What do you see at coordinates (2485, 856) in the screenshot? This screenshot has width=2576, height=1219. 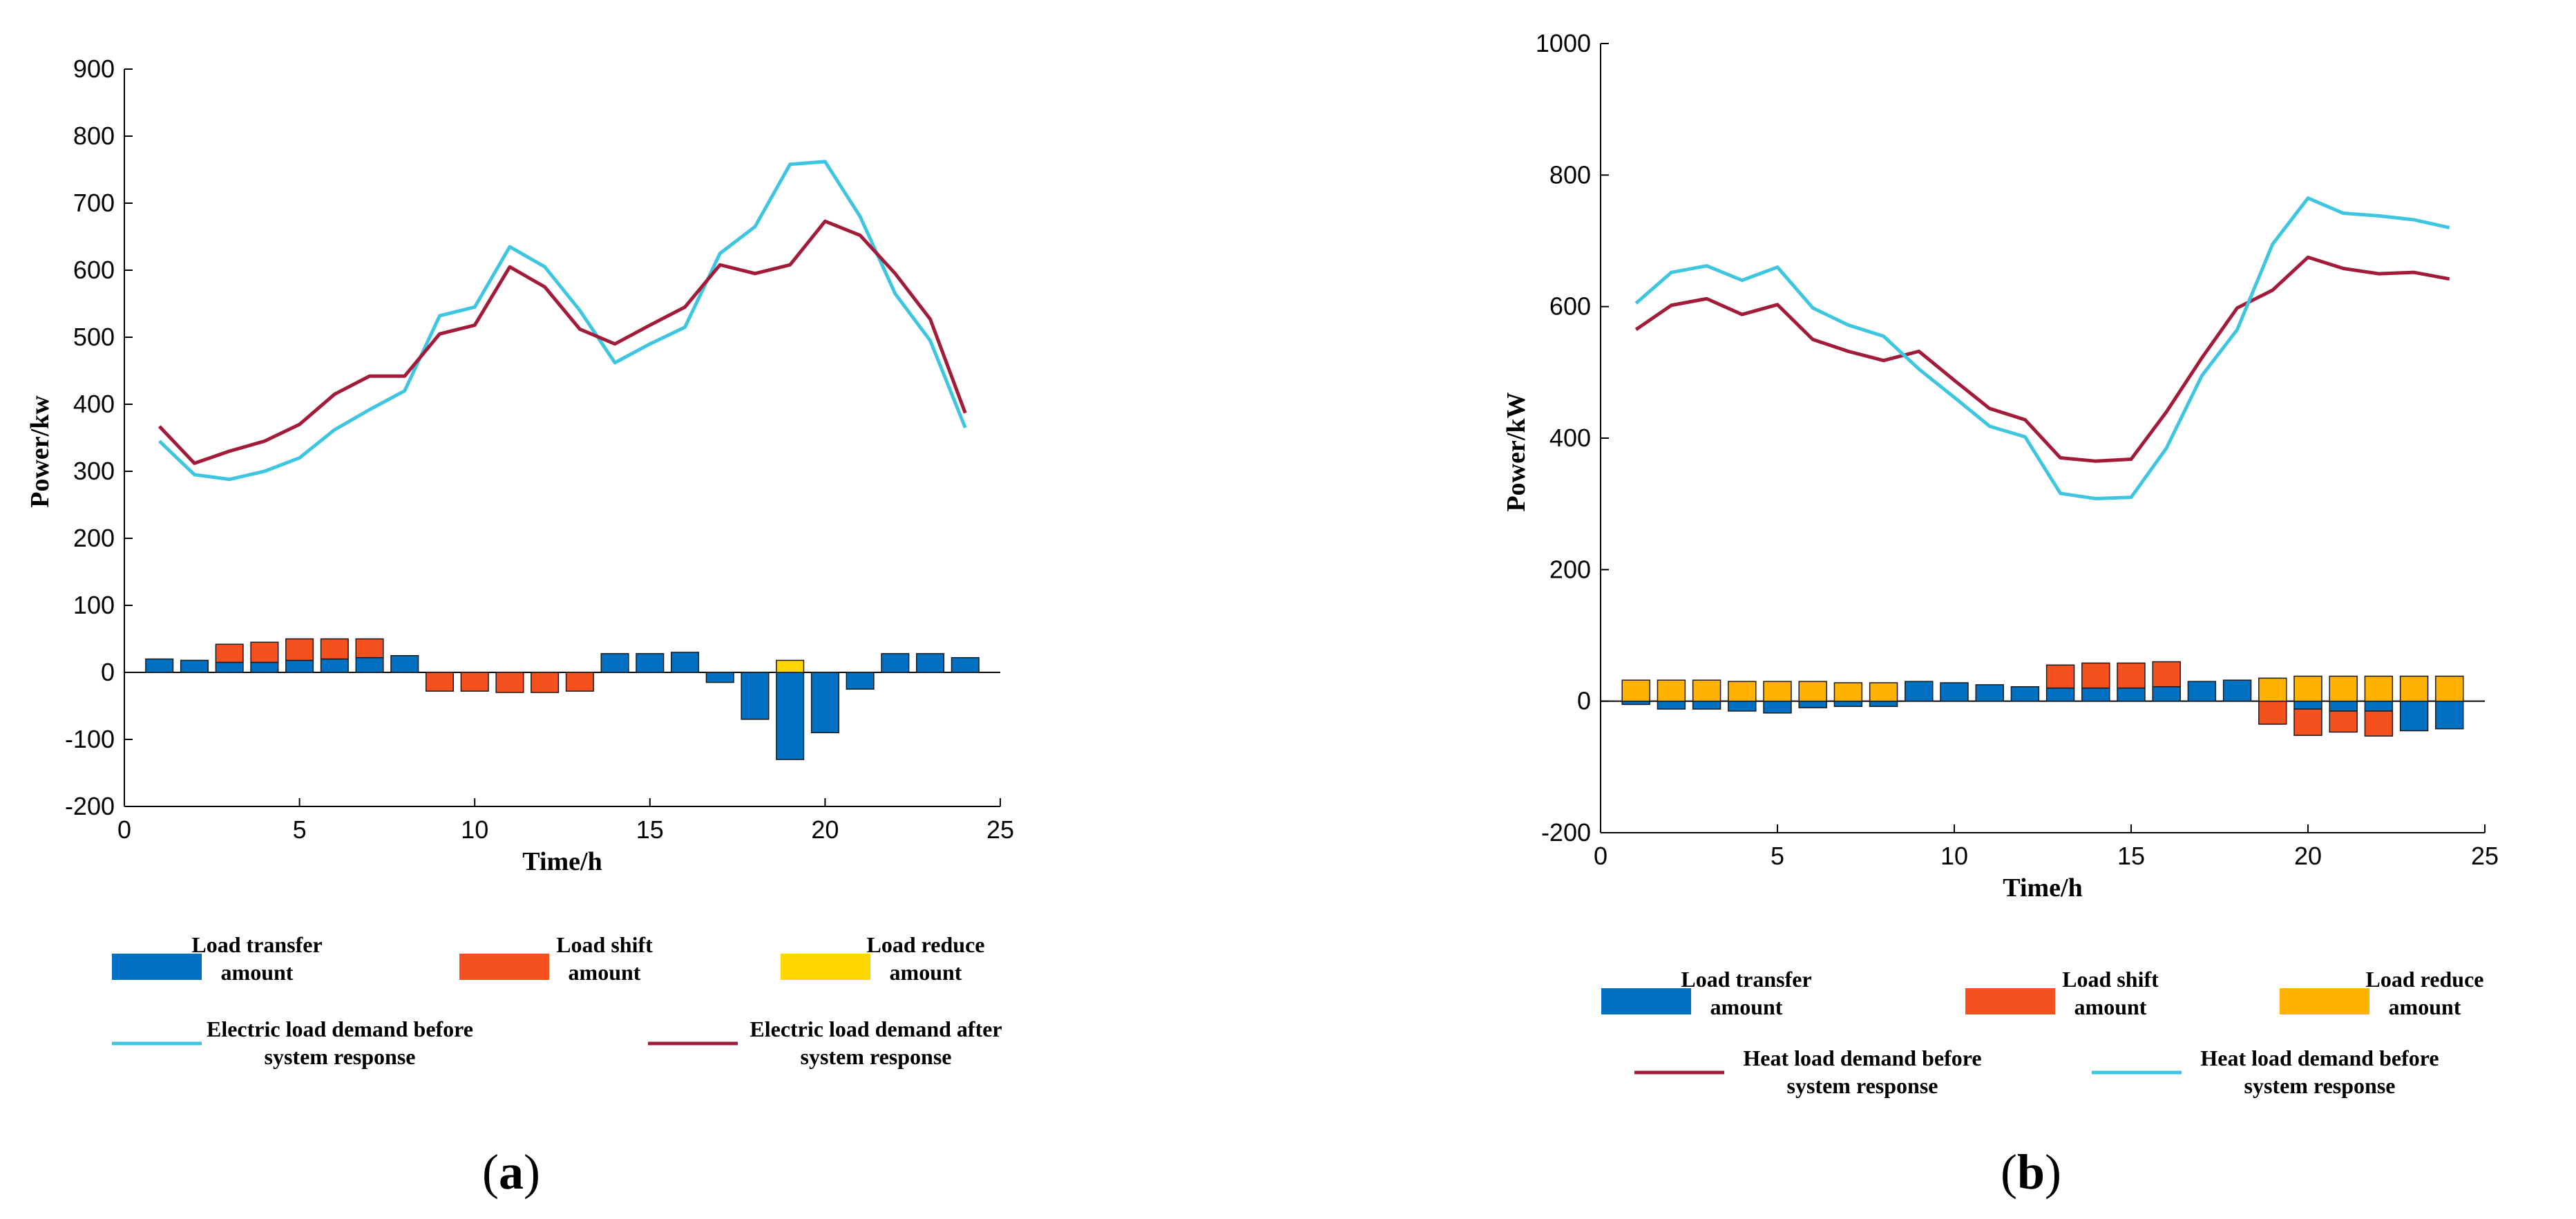 I see `x-tick-label: 25` at bounding box center [2485, 856].